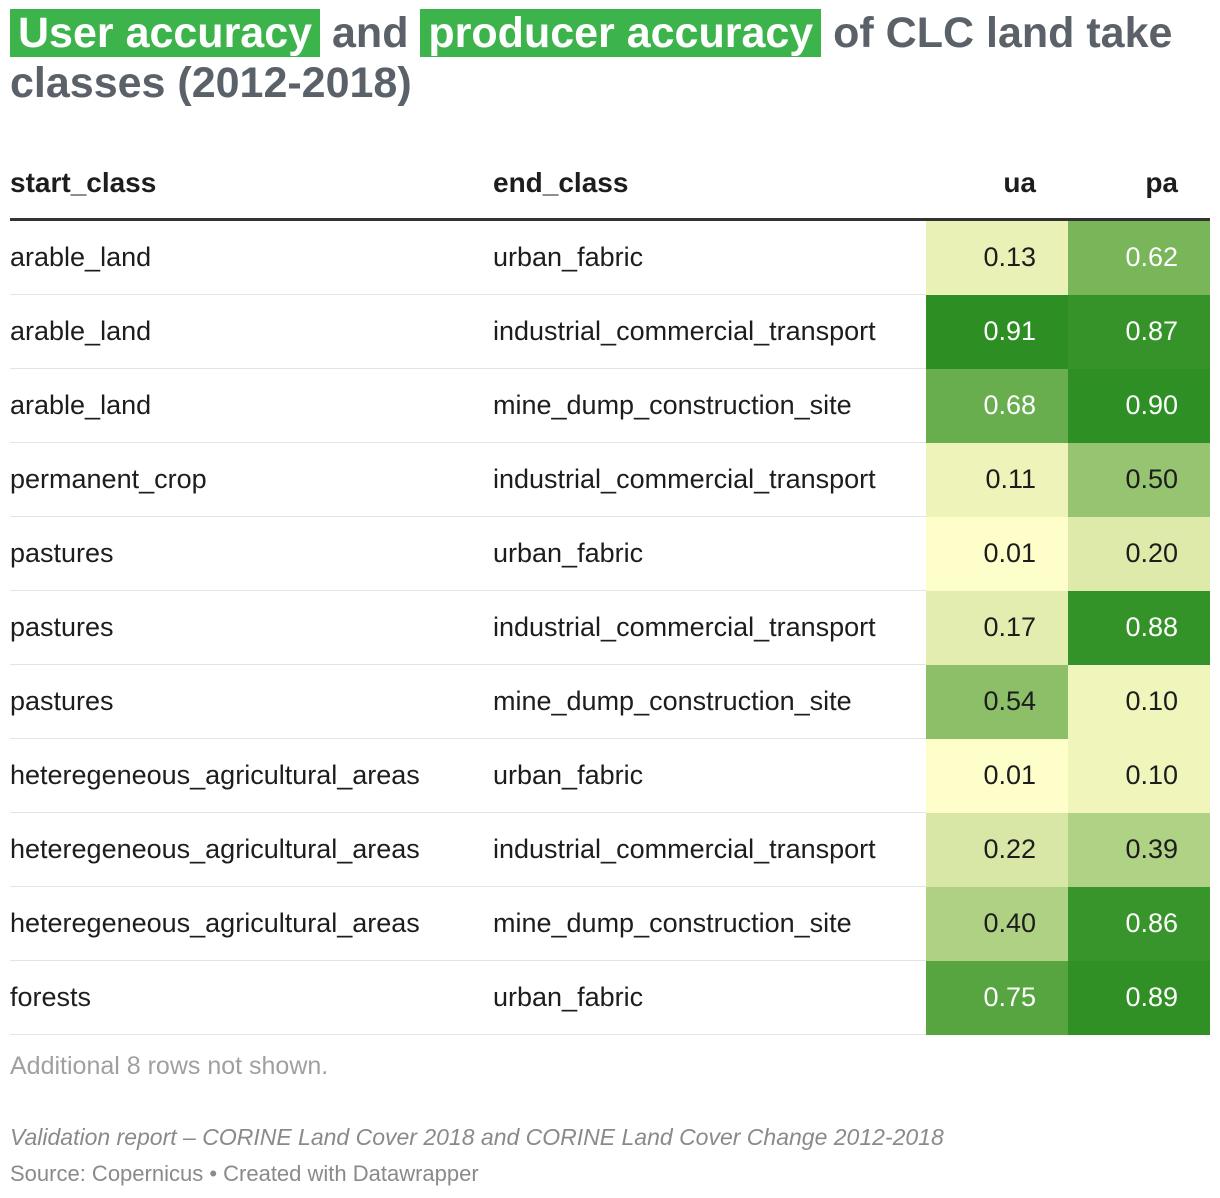  What do you see at coordinates (997, 257) in the screenshot?
I see `cell-ua: 0.13` at bounding box center [997, 257].